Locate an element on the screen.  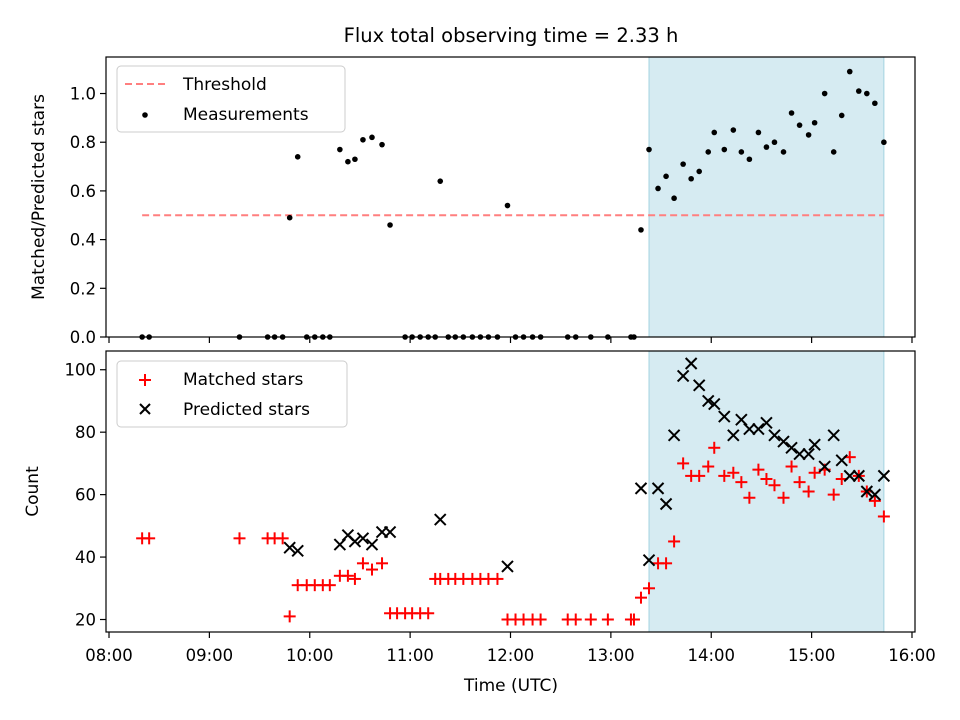
y-tick-label: 1.0 is located at coordinates (83, 94).